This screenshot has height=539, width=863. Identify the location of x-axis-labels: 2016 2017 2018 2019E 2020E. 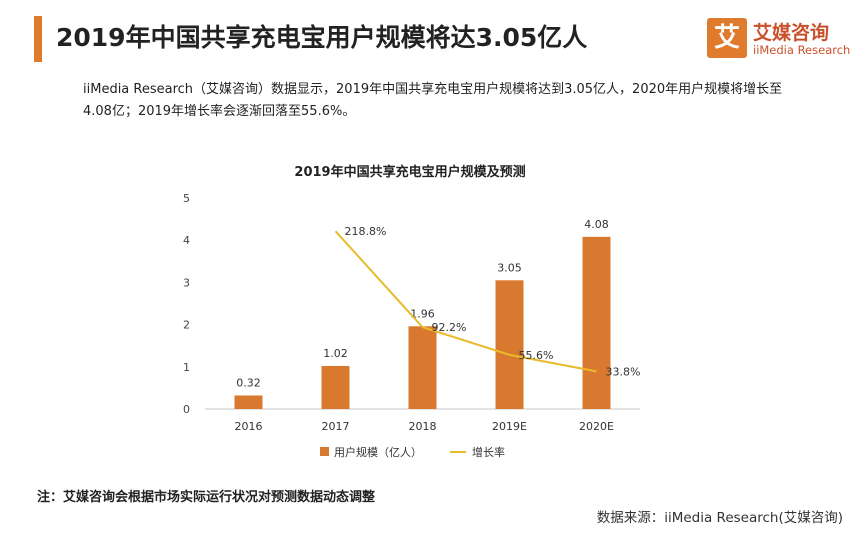
(425, 426).